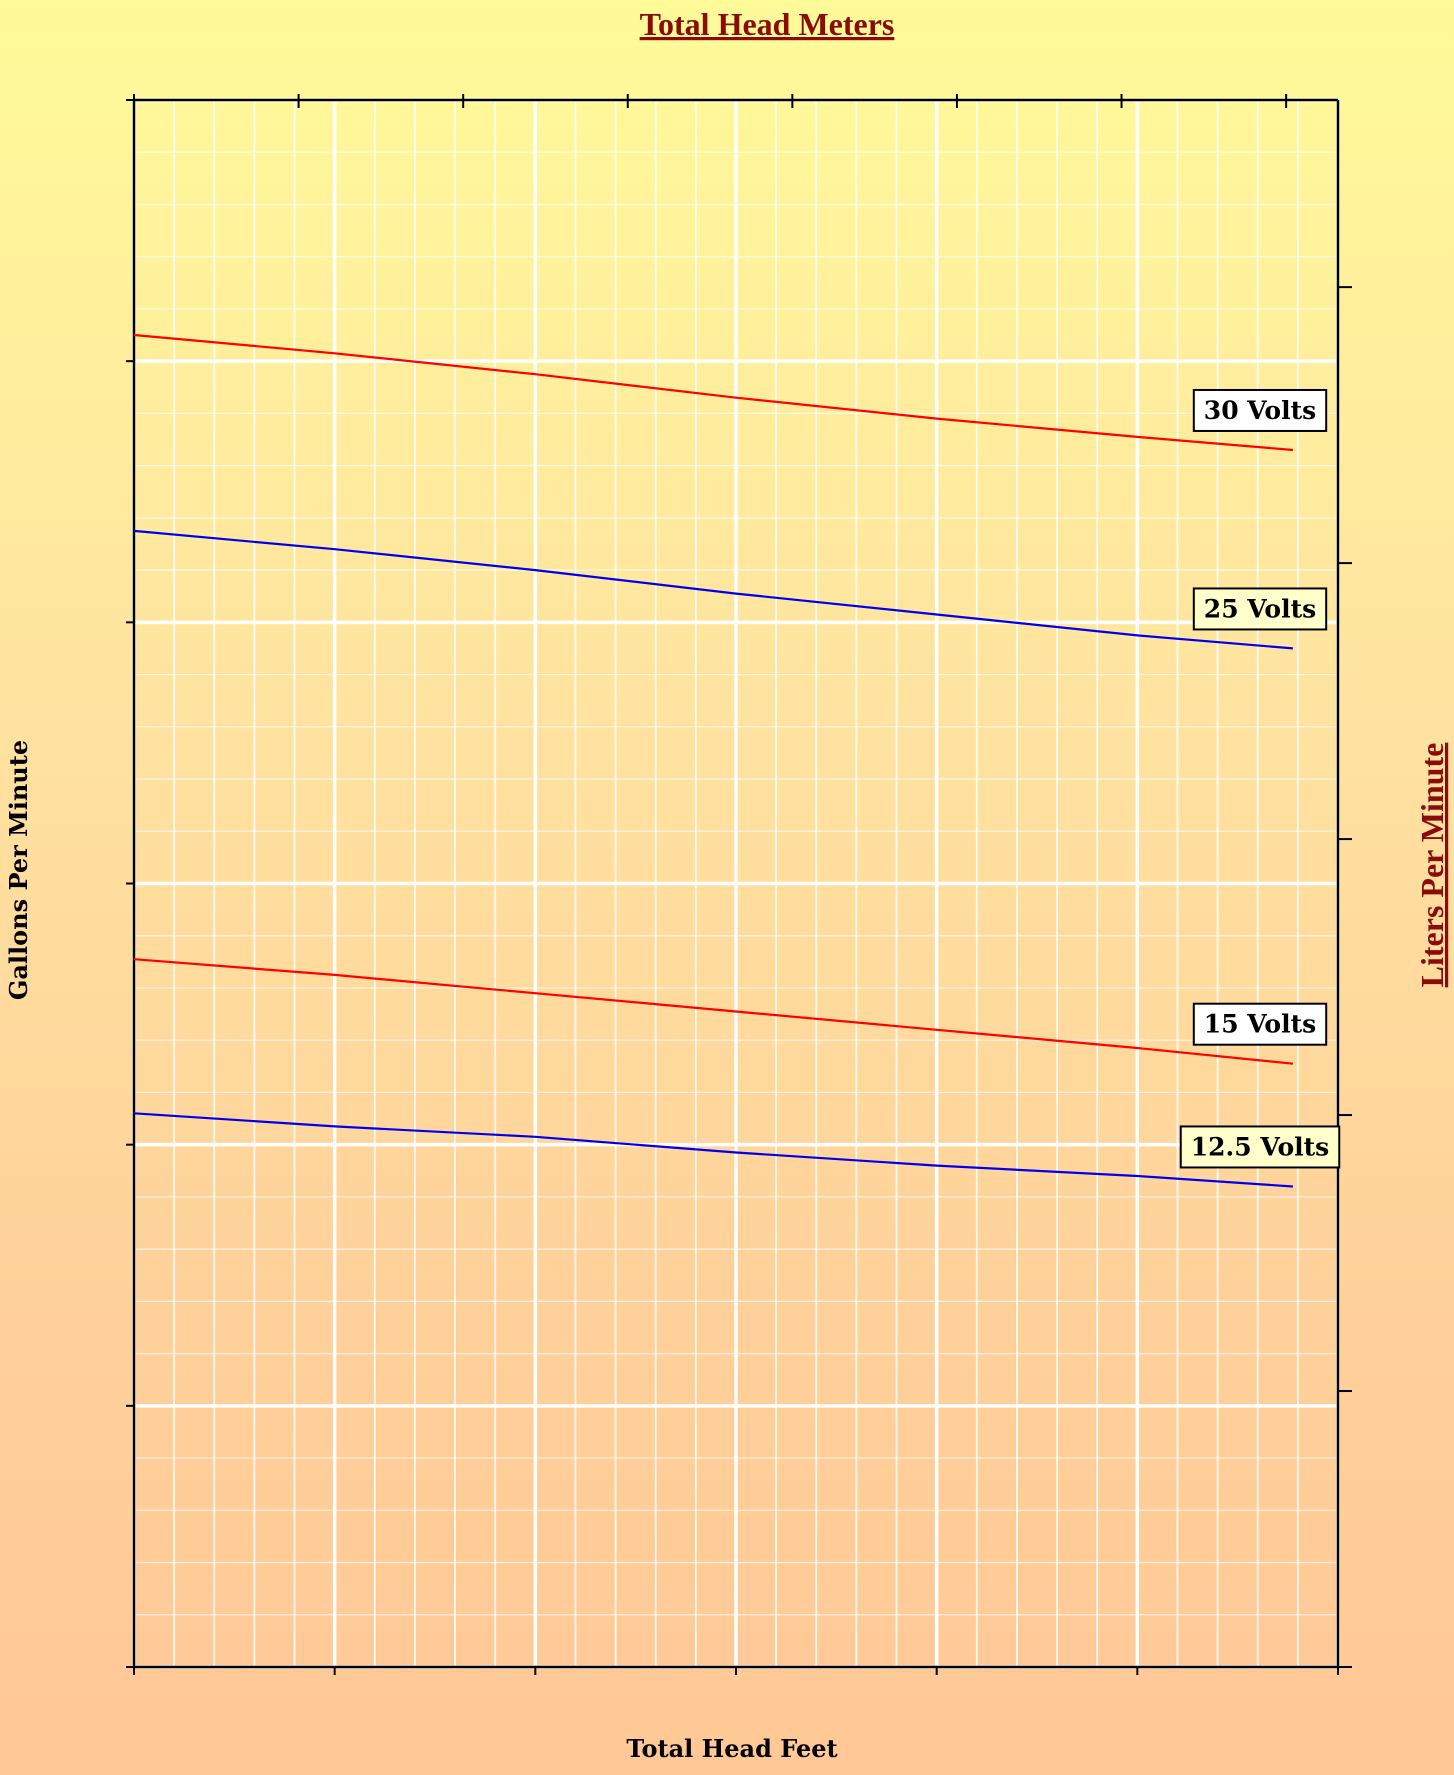  I want to click on series-label: 12.5 Volts, so click(1260, 1146).